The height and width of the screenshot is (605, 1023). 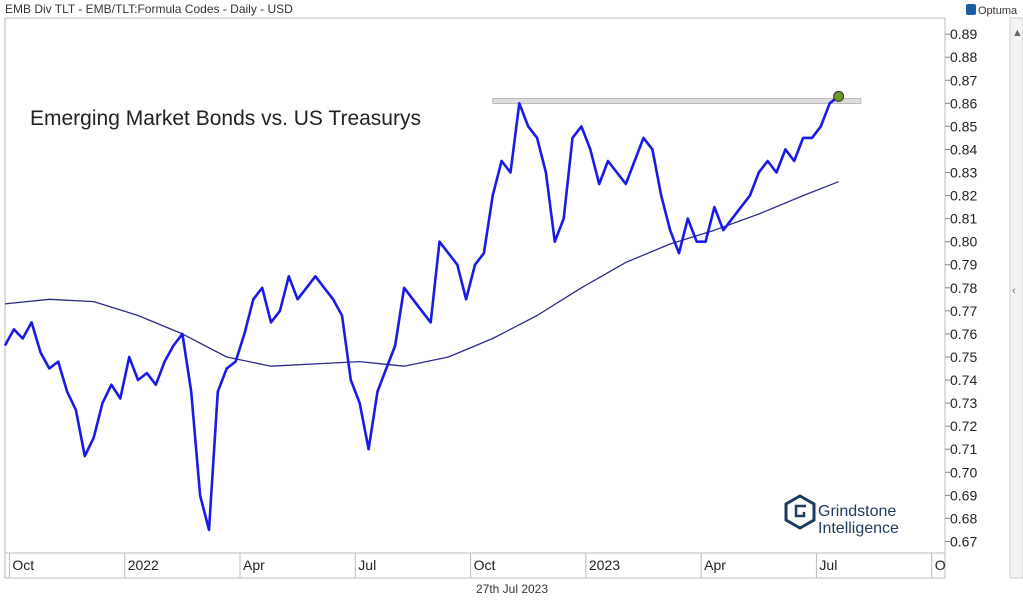 I want to click on y-tick-label: 0.68, so click(x=963, y=518).